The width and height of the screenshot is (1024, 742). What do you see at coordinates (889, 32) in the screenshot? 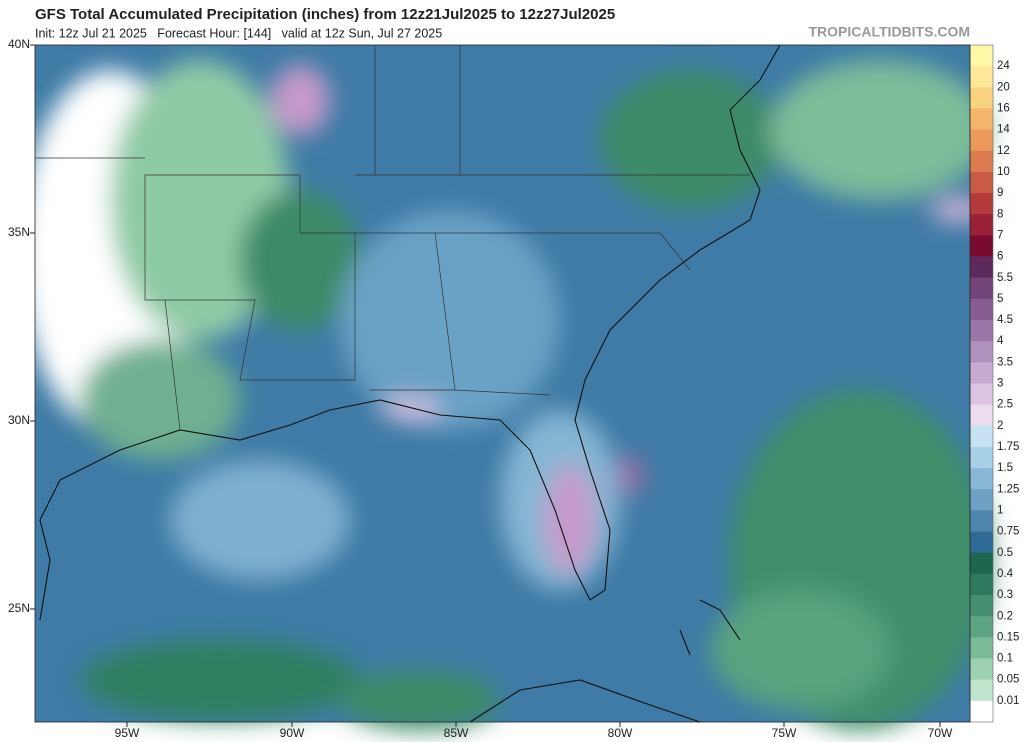
I see `brand: TROPICALTIDBITS.COM` at bounding box center [889, 32].